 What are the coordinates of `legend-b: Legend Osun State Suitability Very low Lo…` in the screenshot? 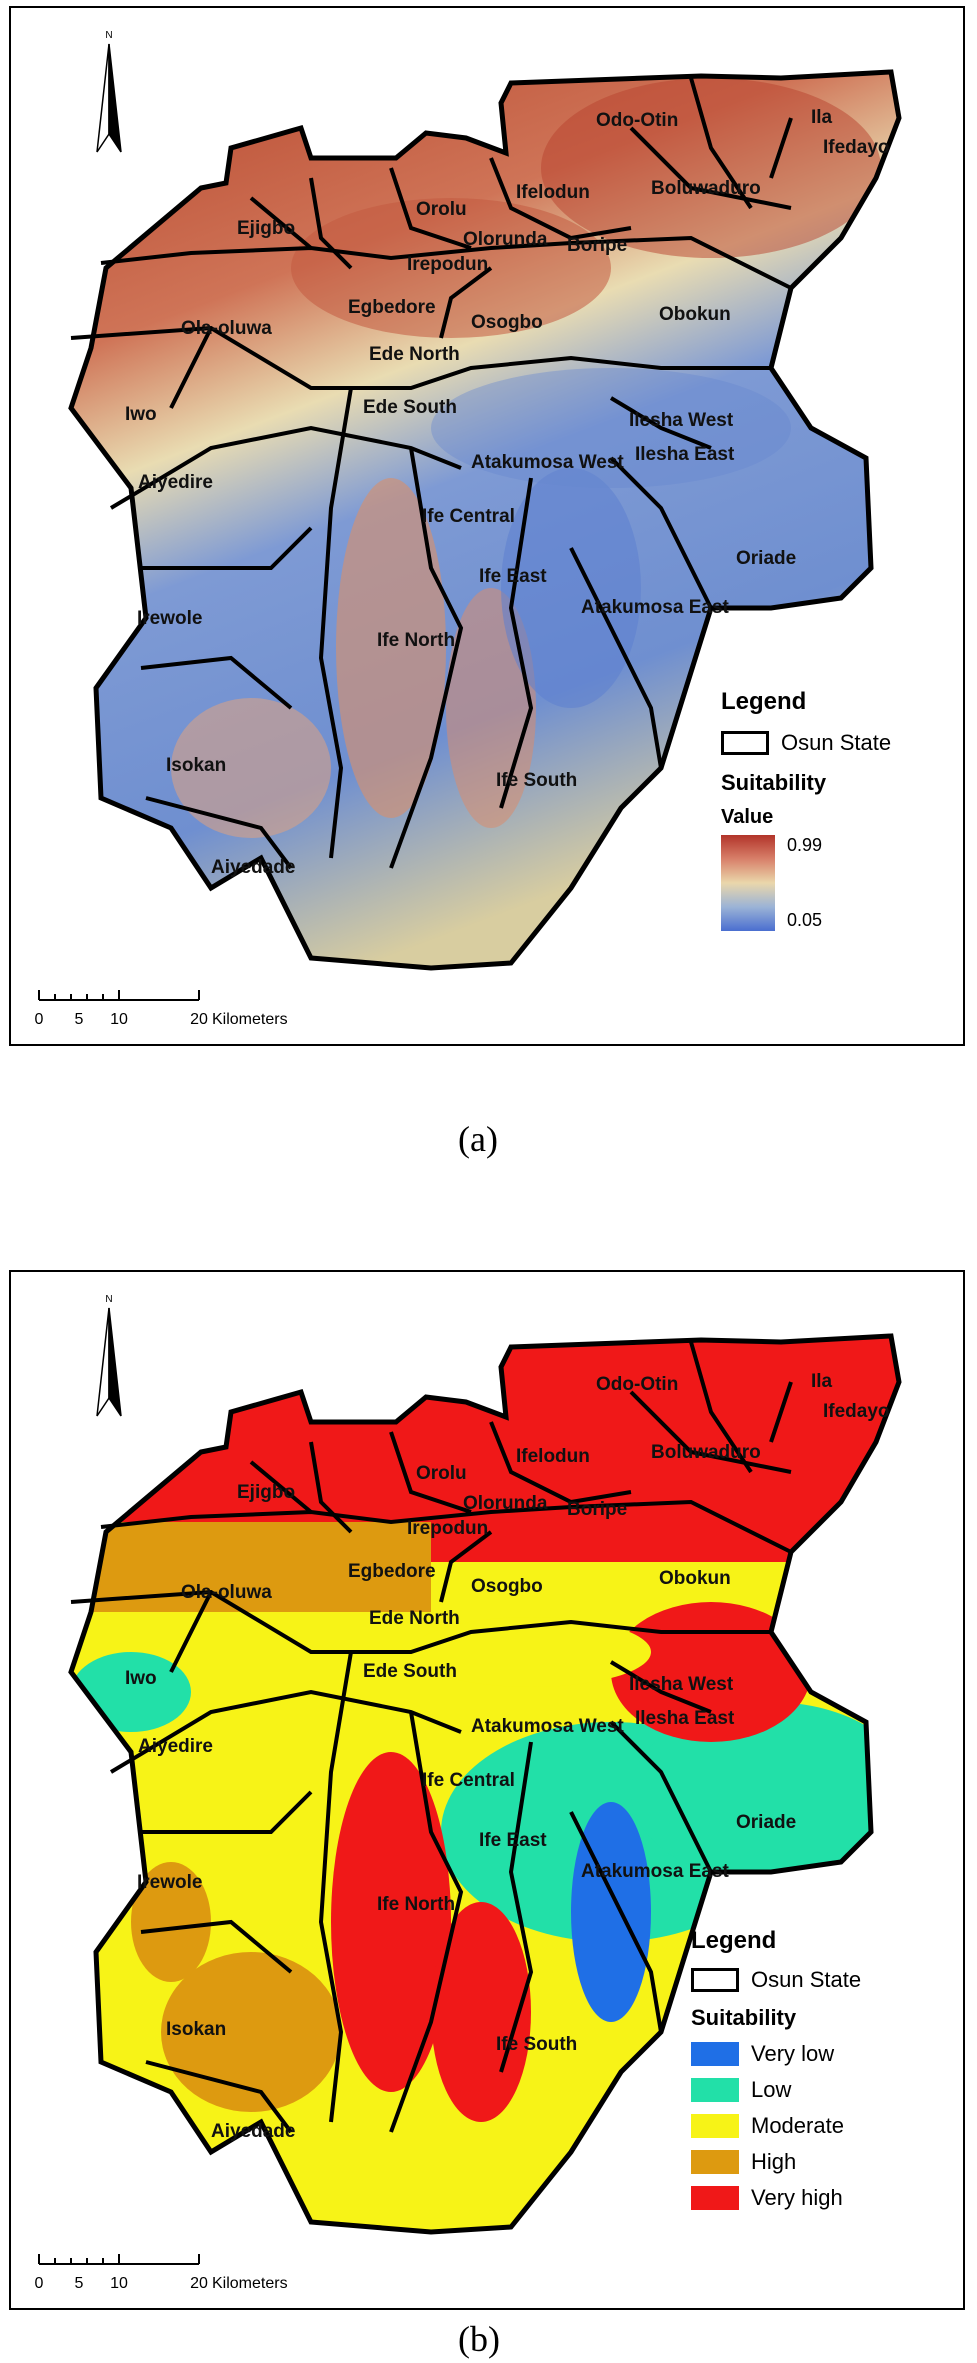 It's located at (776, 2069).